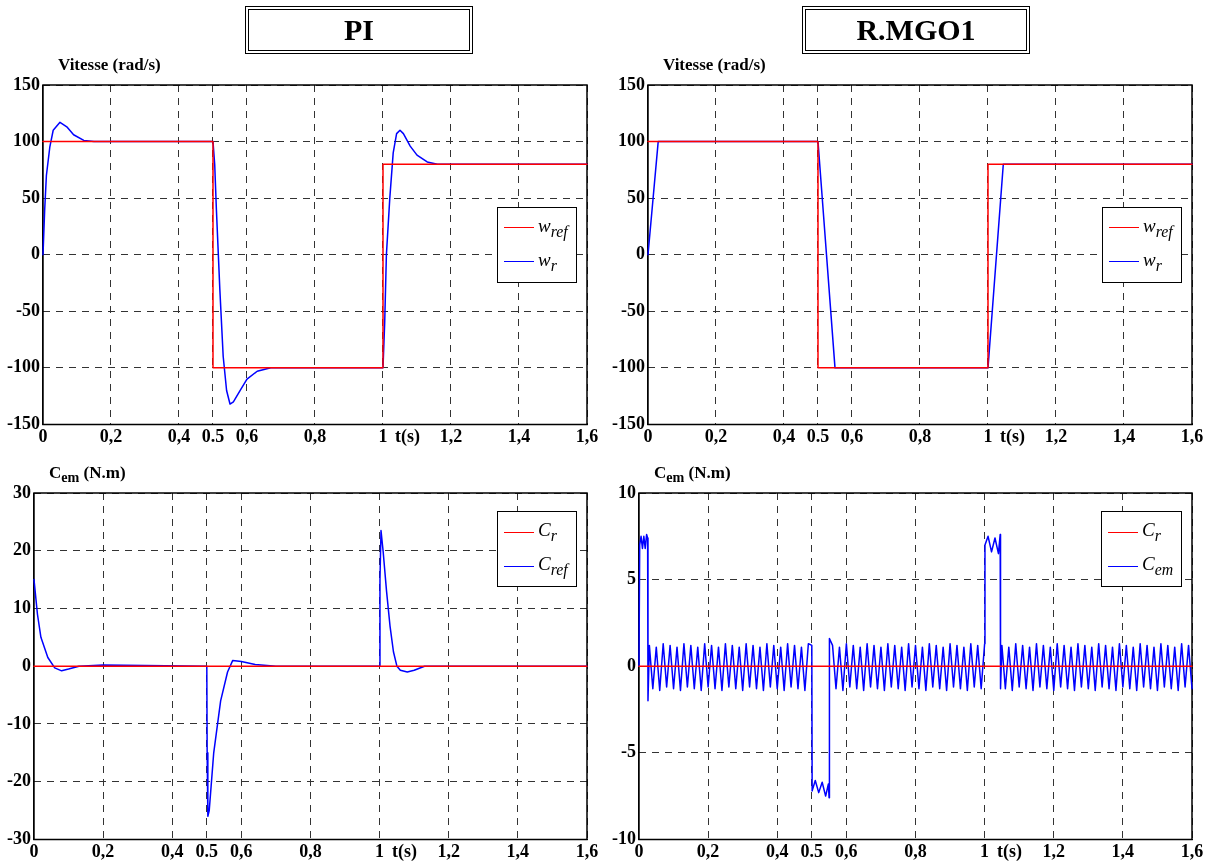 The image size is (1210, 865). Describe the element at coordinates (916, 30) in the screenshot. I see `chart-title: R.MGO1` at that location.